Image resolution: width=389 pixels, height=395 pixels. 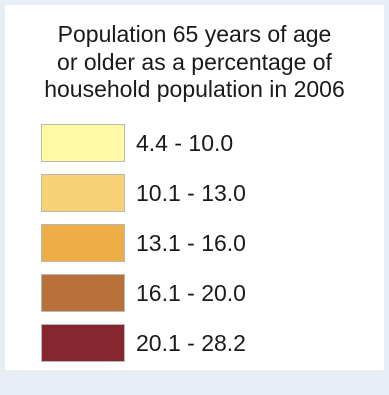 What do you see at coordinates (194, 89) in the screenshot?
I see `legend-title-line-3: household population in 2006` at bounding box center [194, 89].